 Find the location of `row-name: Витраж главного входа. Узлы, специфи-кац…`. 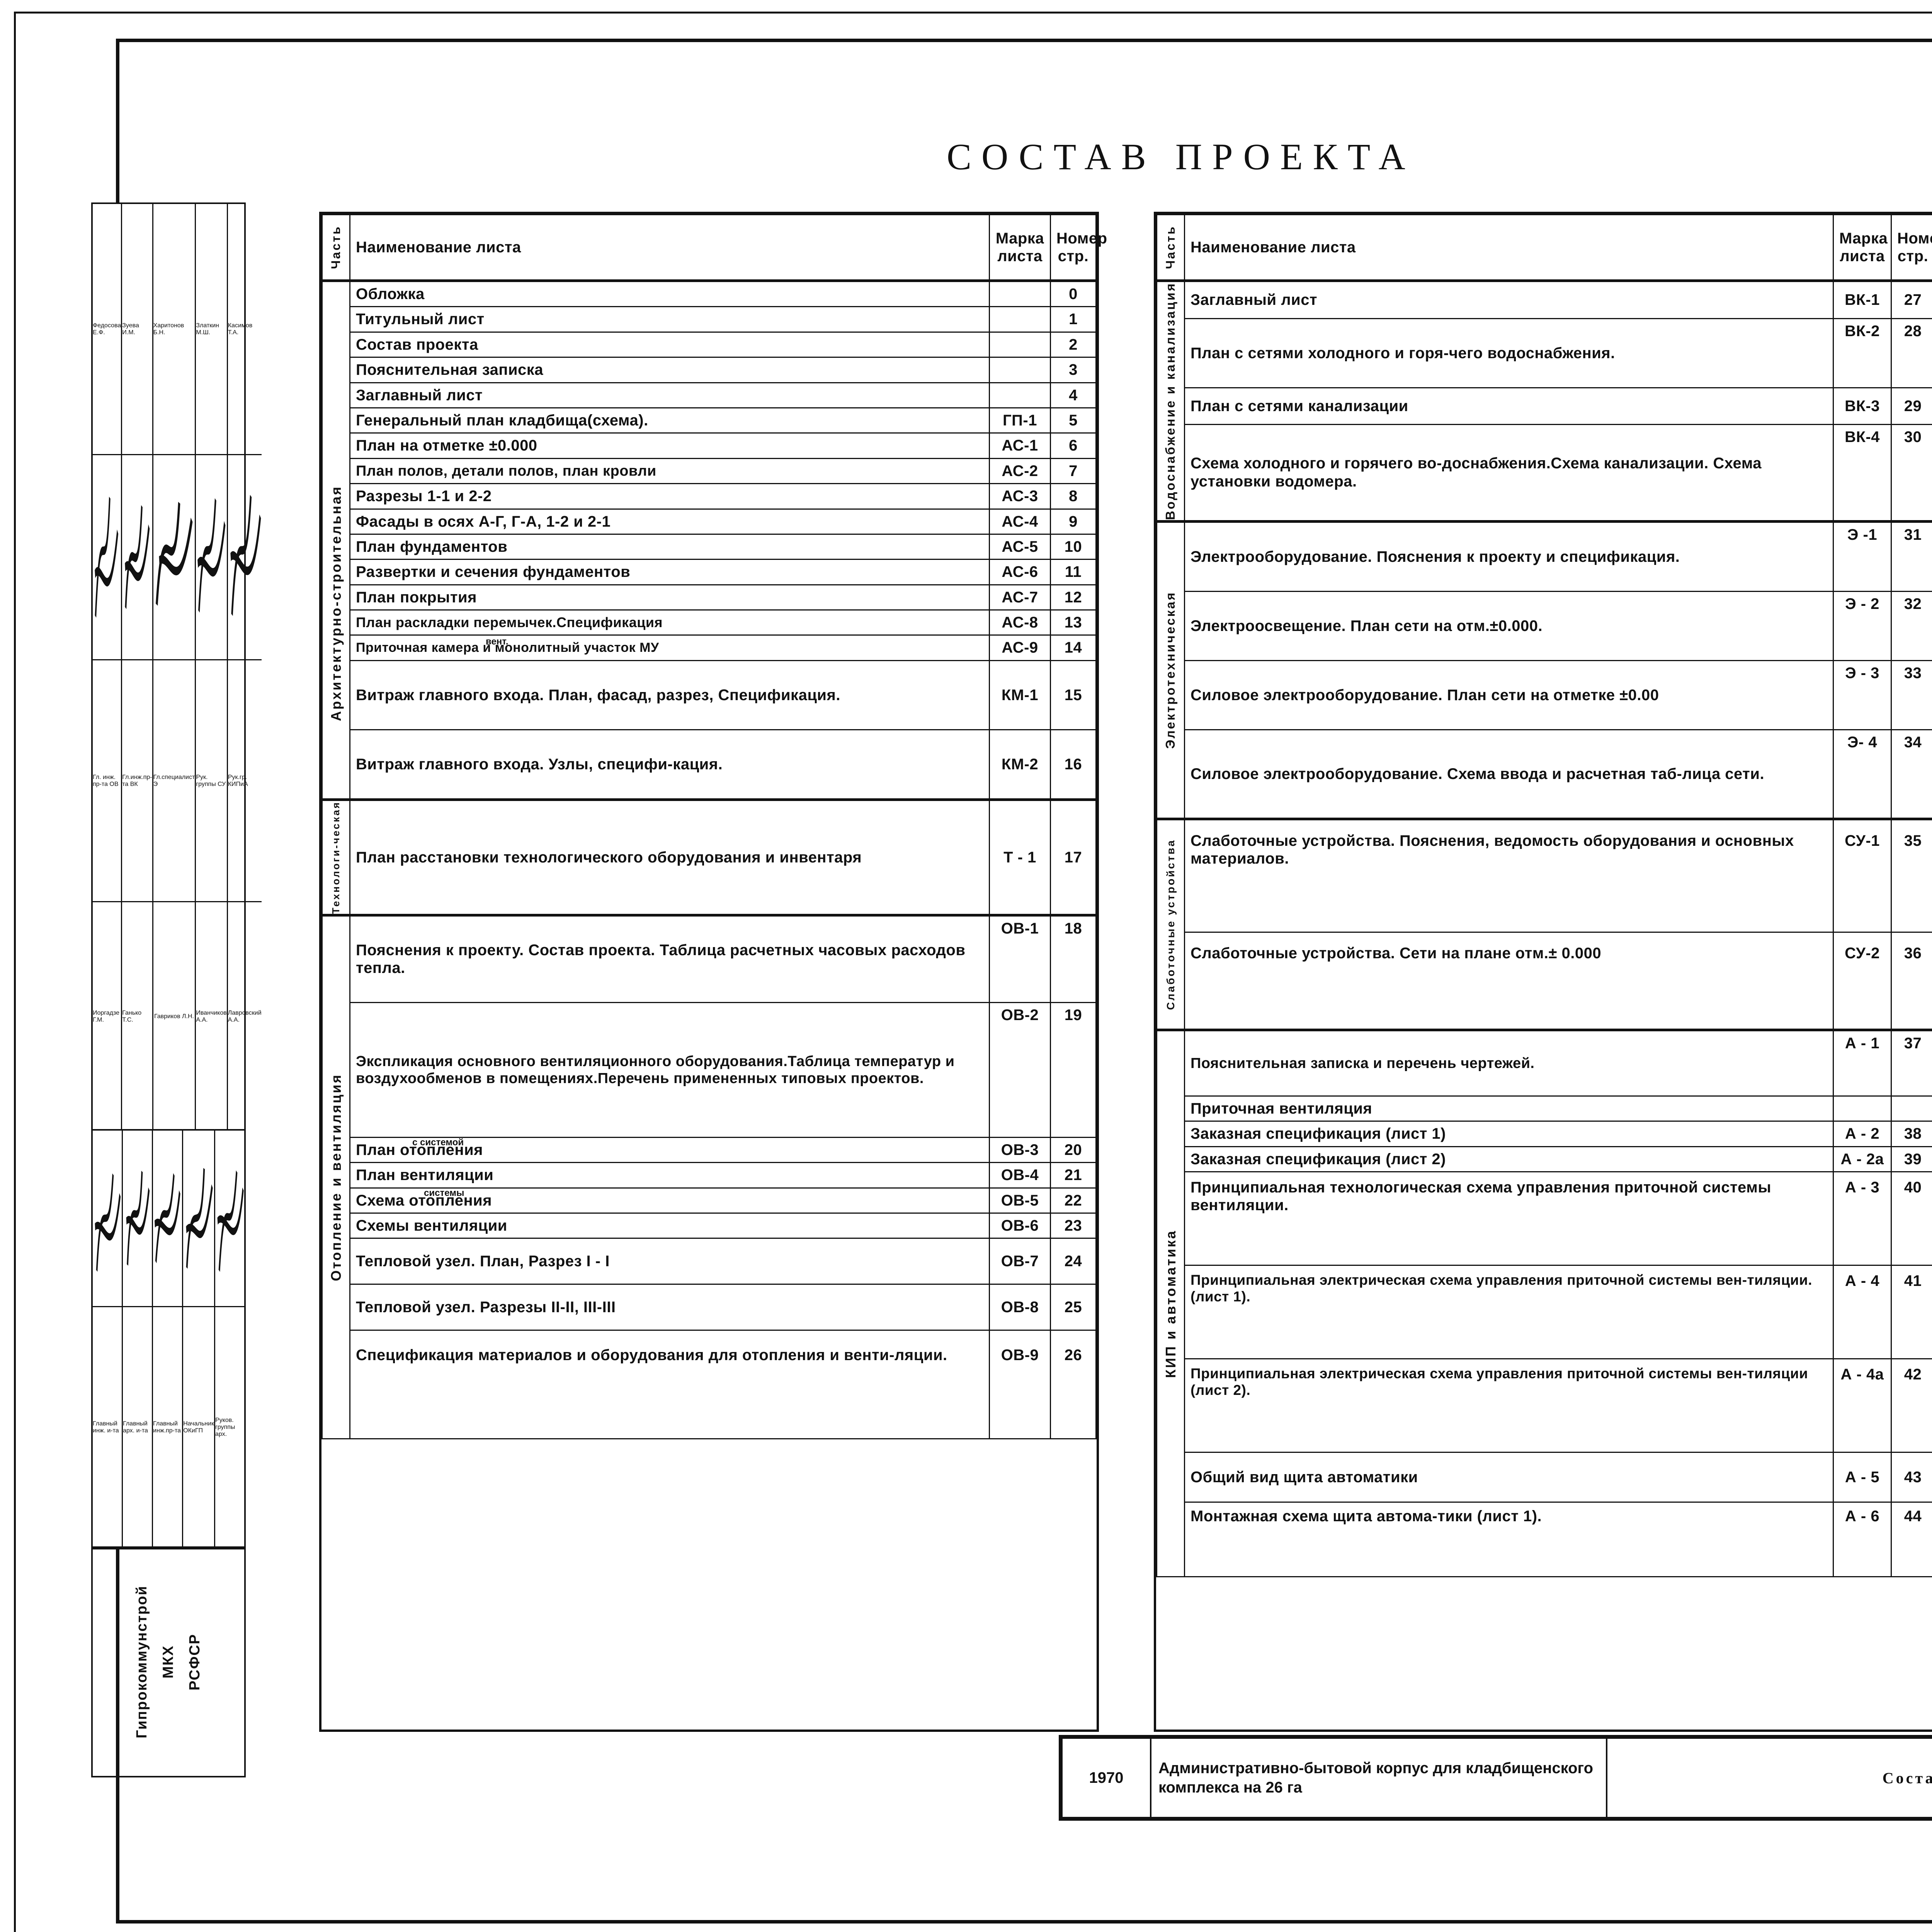

row-name: Витраж главного входа. Узлы, специфи-кац… is located at coordinates (670, 765).